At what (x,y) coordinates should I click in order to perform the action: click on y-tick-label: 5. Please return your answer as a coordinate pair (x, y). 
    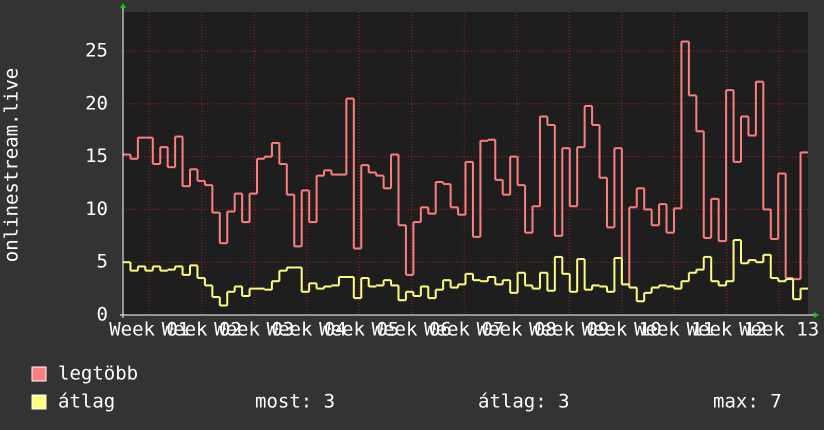
    Looking at the image, I should click on (102, 262).